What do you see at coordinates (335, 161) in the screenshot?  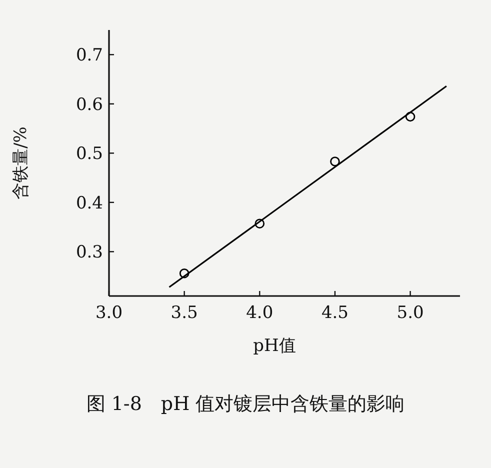 I see `point` at bounding box center [335, 161].